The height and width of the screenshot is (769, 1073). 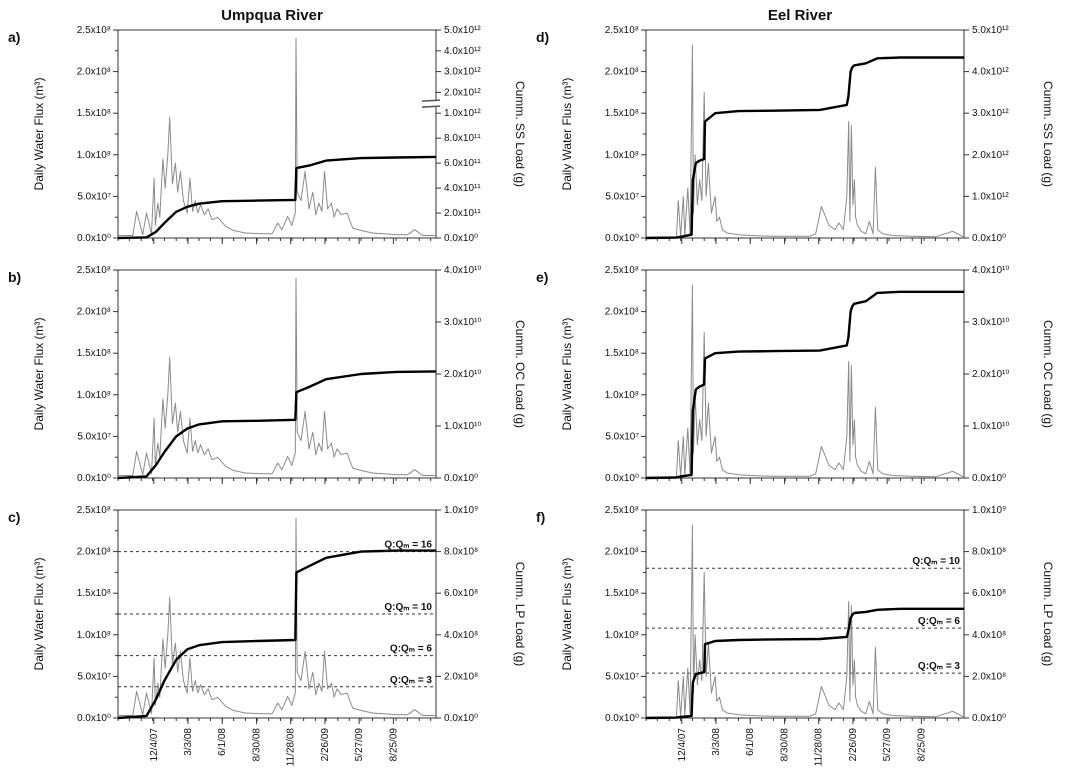 I want to click on right-tick-label: 6.0x10¹¹, so click(x=462, y=163).